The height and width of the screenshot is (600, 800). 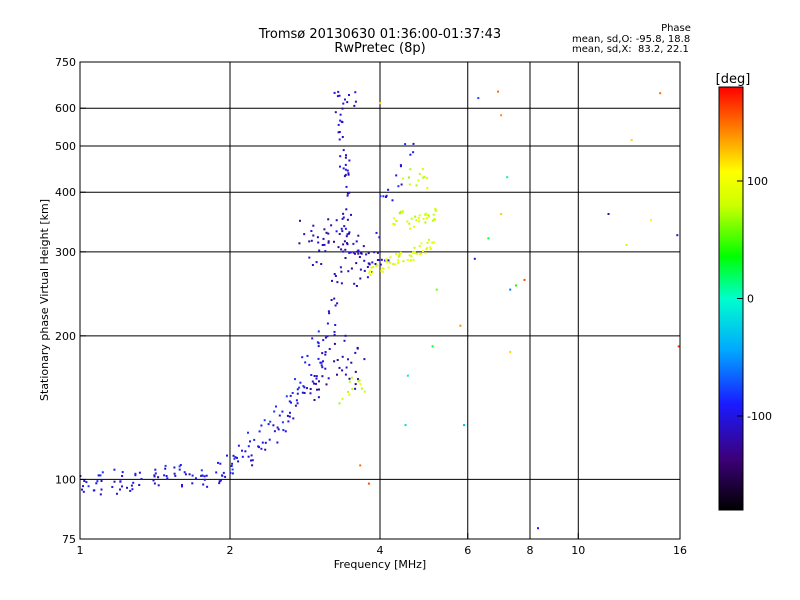 What do you see at coordinates (754, 299) in the screenshot?
I see `colorbar-ticks: 100 0 -100` at bounding box center [754, 299].